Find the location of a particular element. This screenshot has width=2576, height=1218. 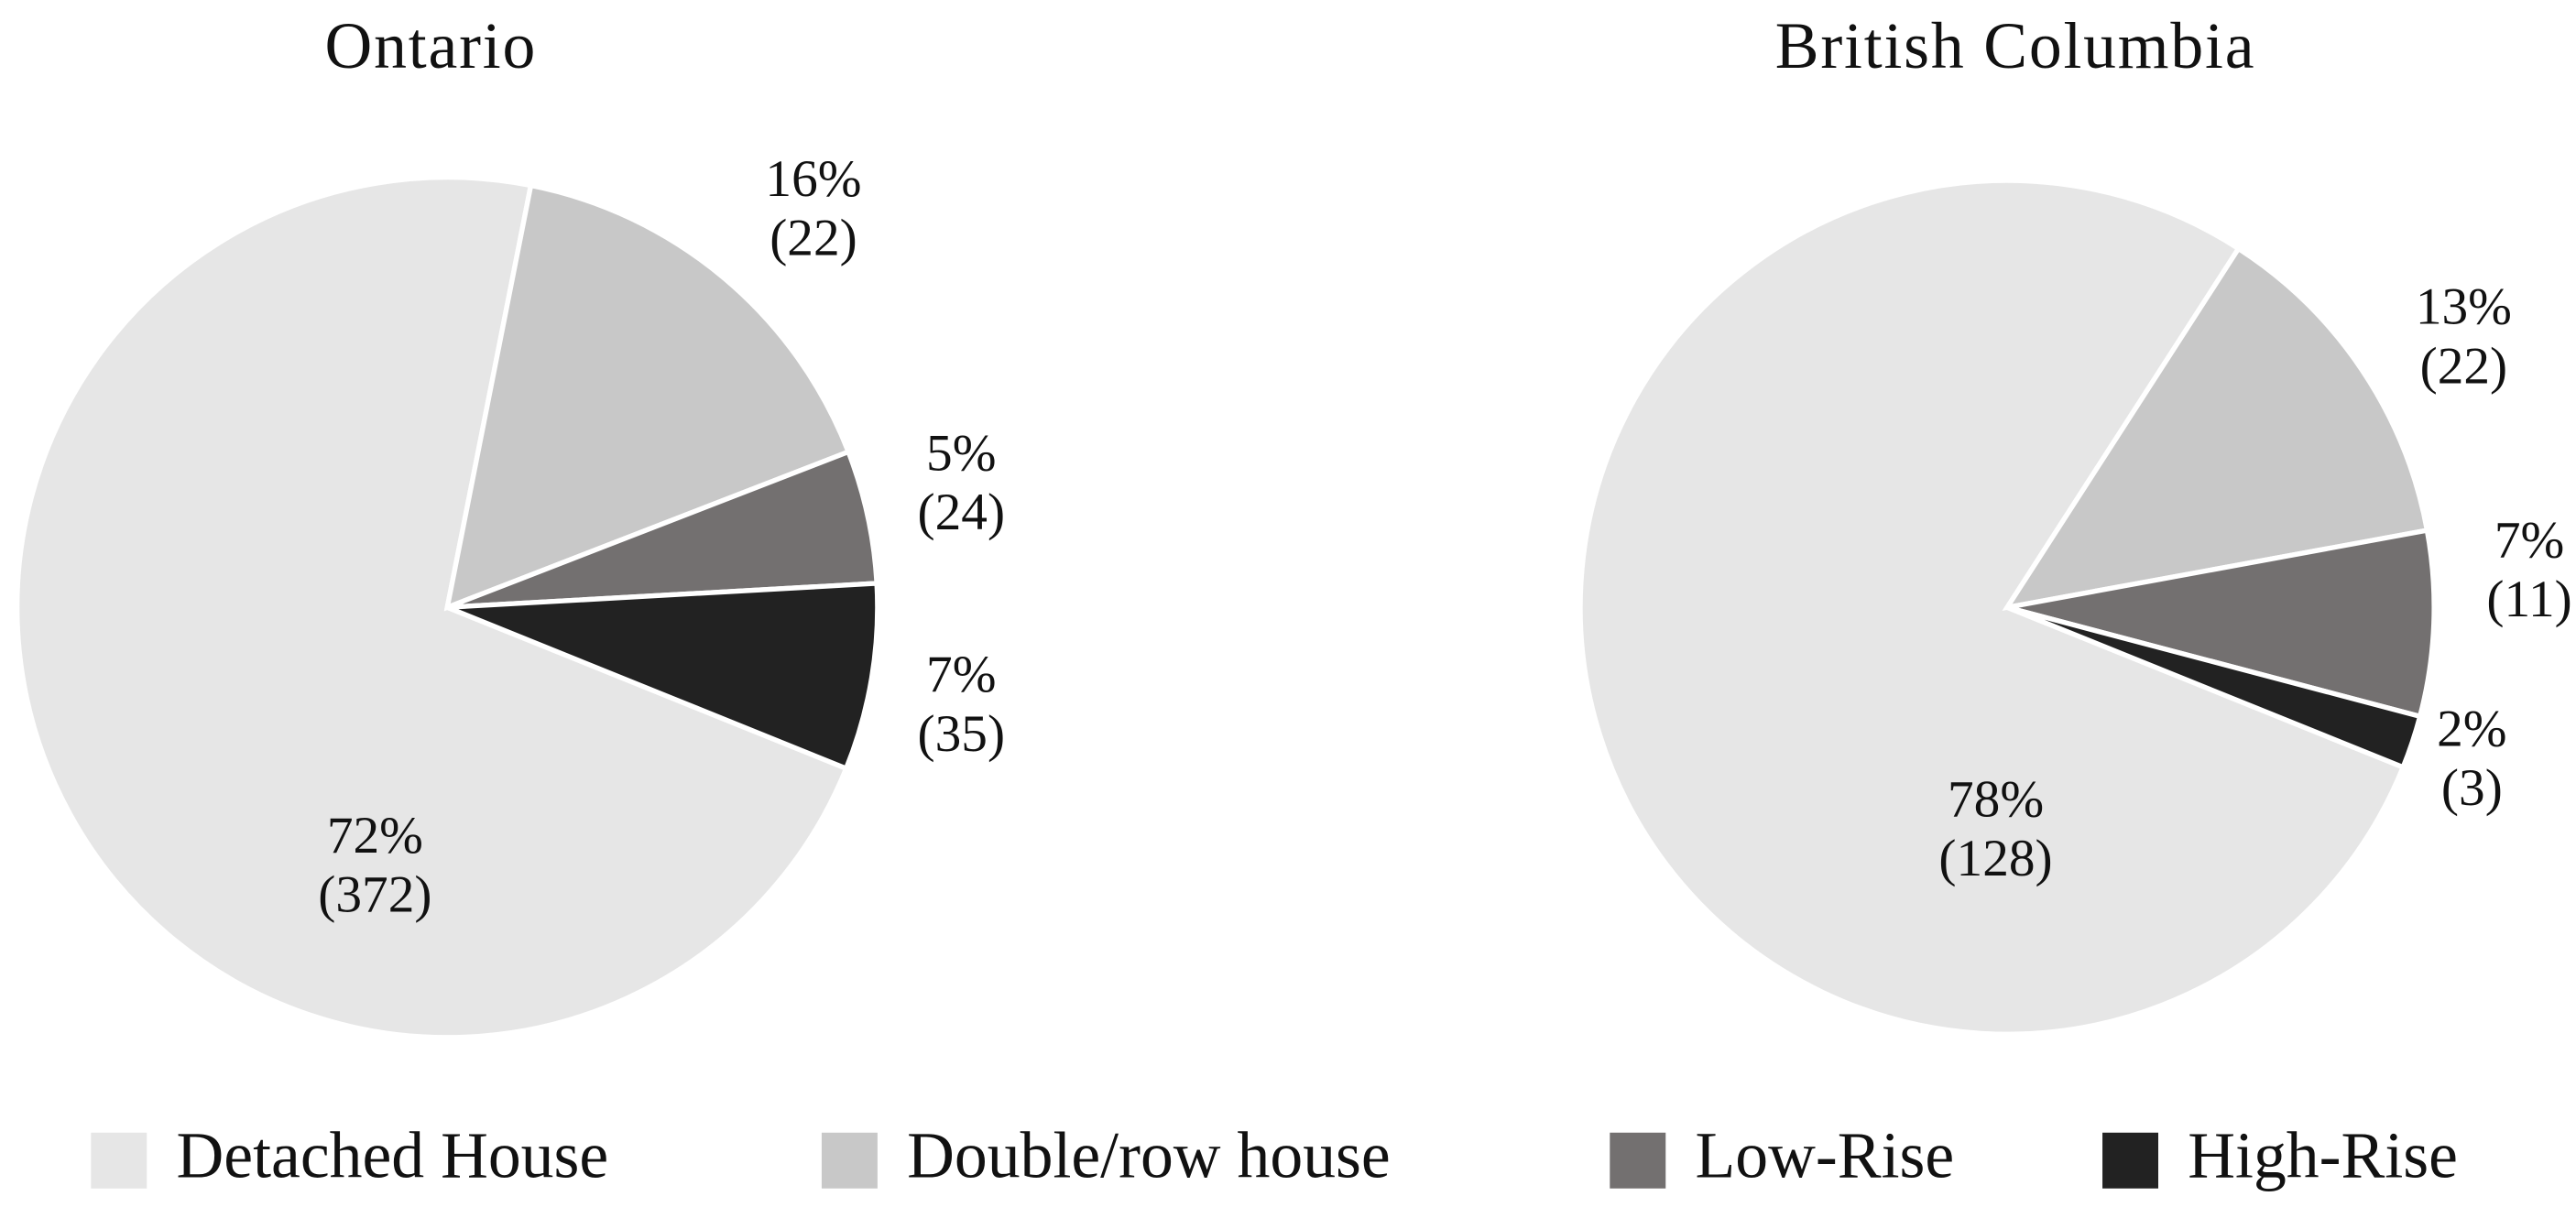

legend-label: High-Rise is located at coordinates (2323, 1156).